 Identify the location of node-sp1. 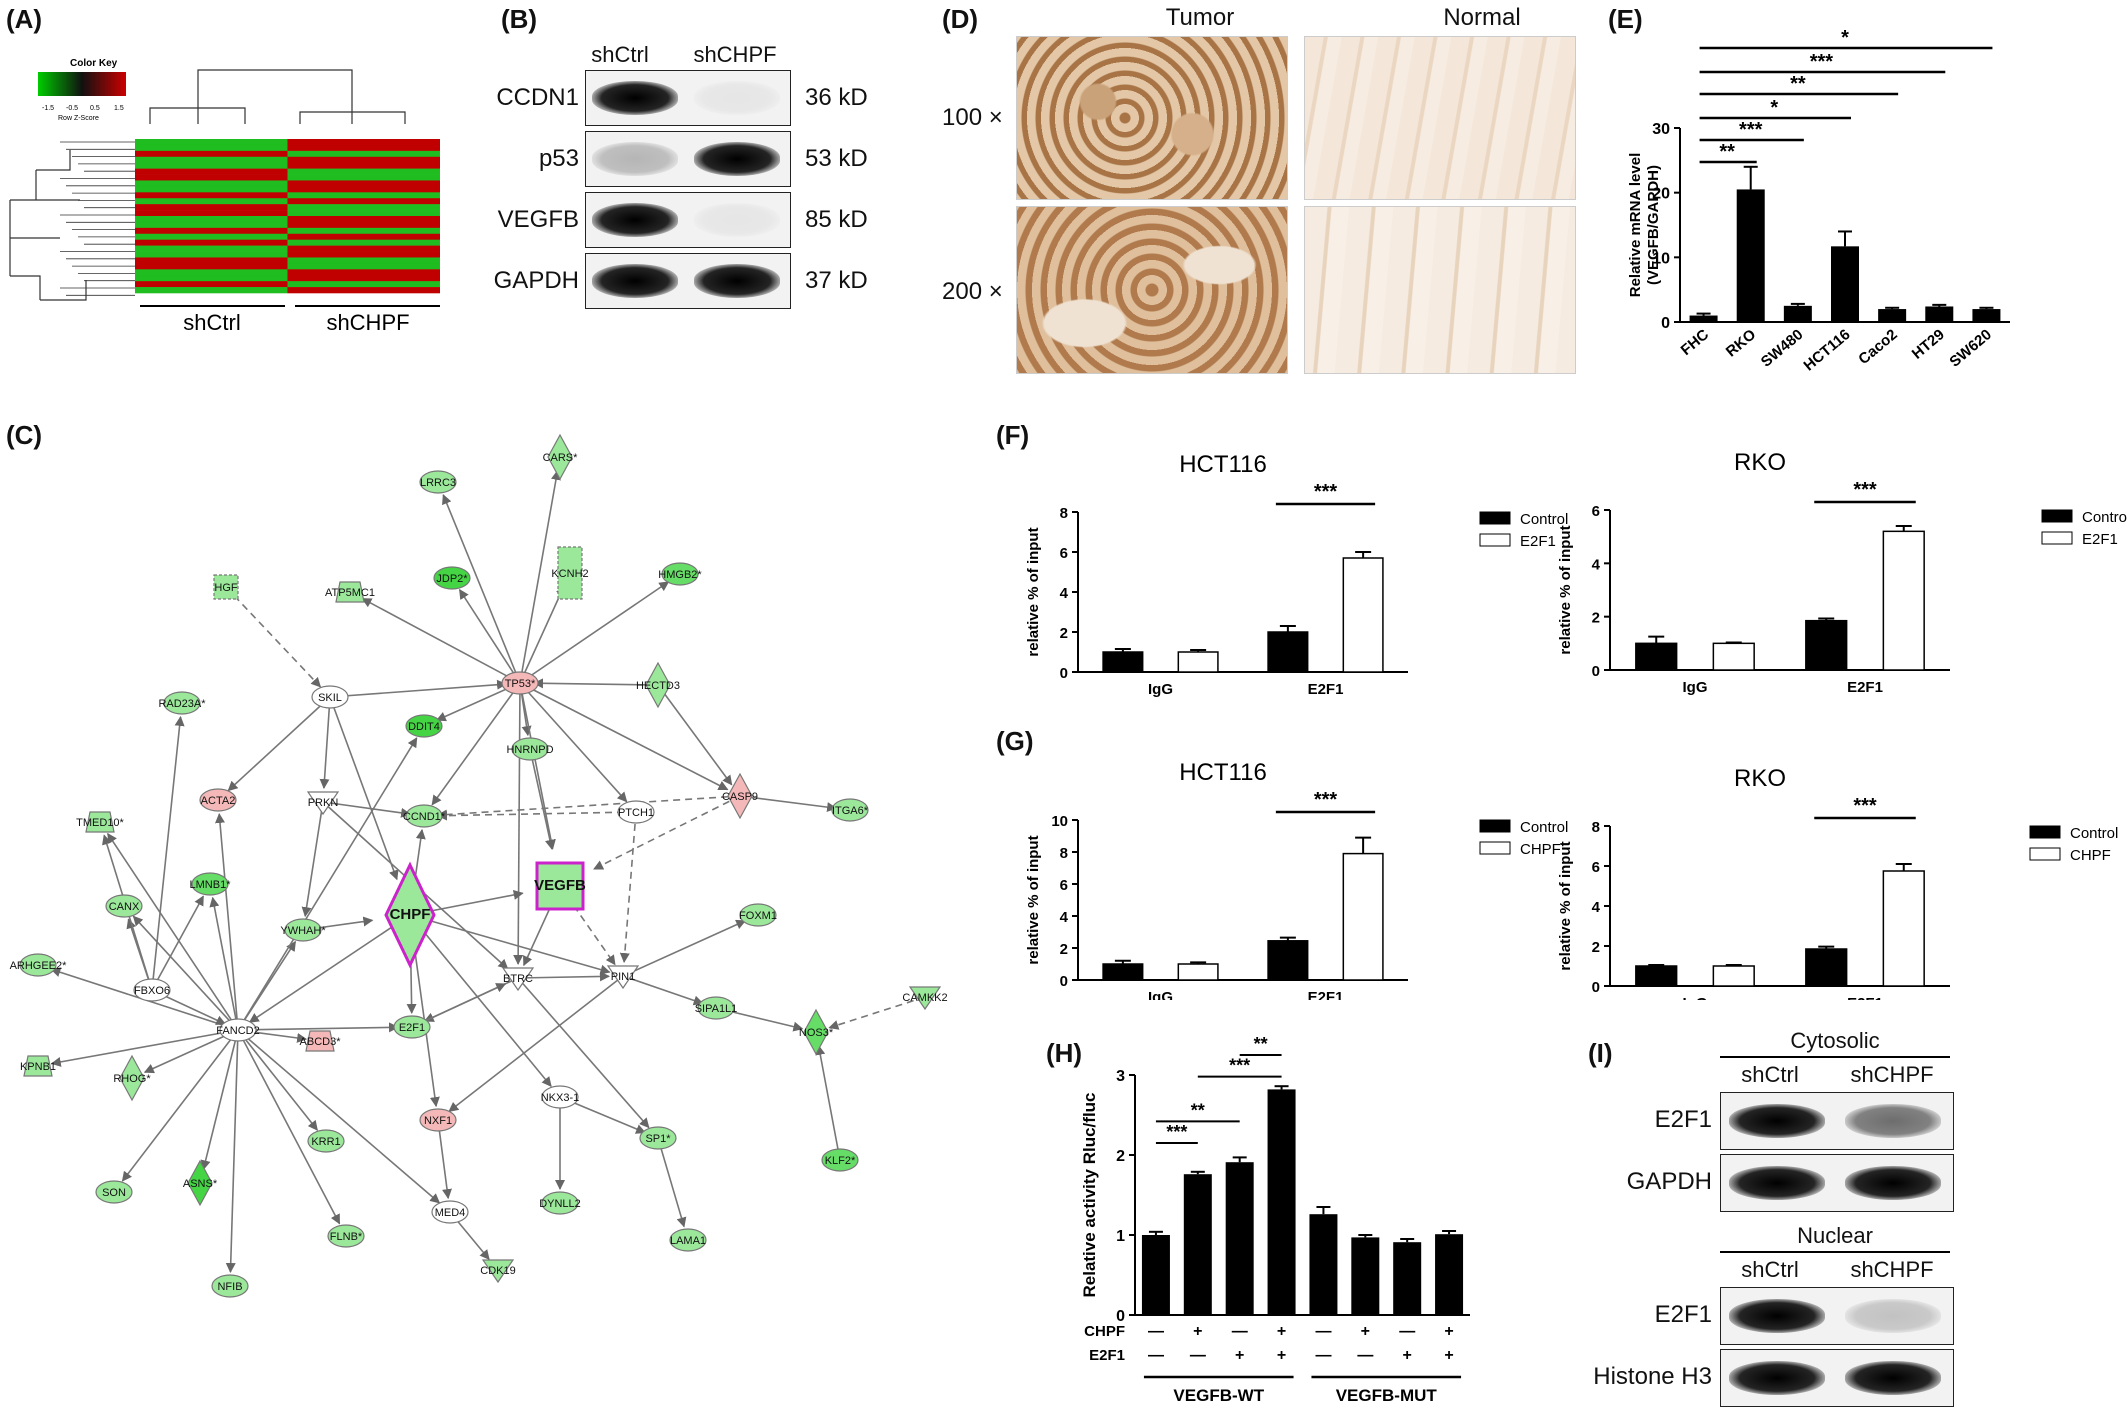
(658, 1138).